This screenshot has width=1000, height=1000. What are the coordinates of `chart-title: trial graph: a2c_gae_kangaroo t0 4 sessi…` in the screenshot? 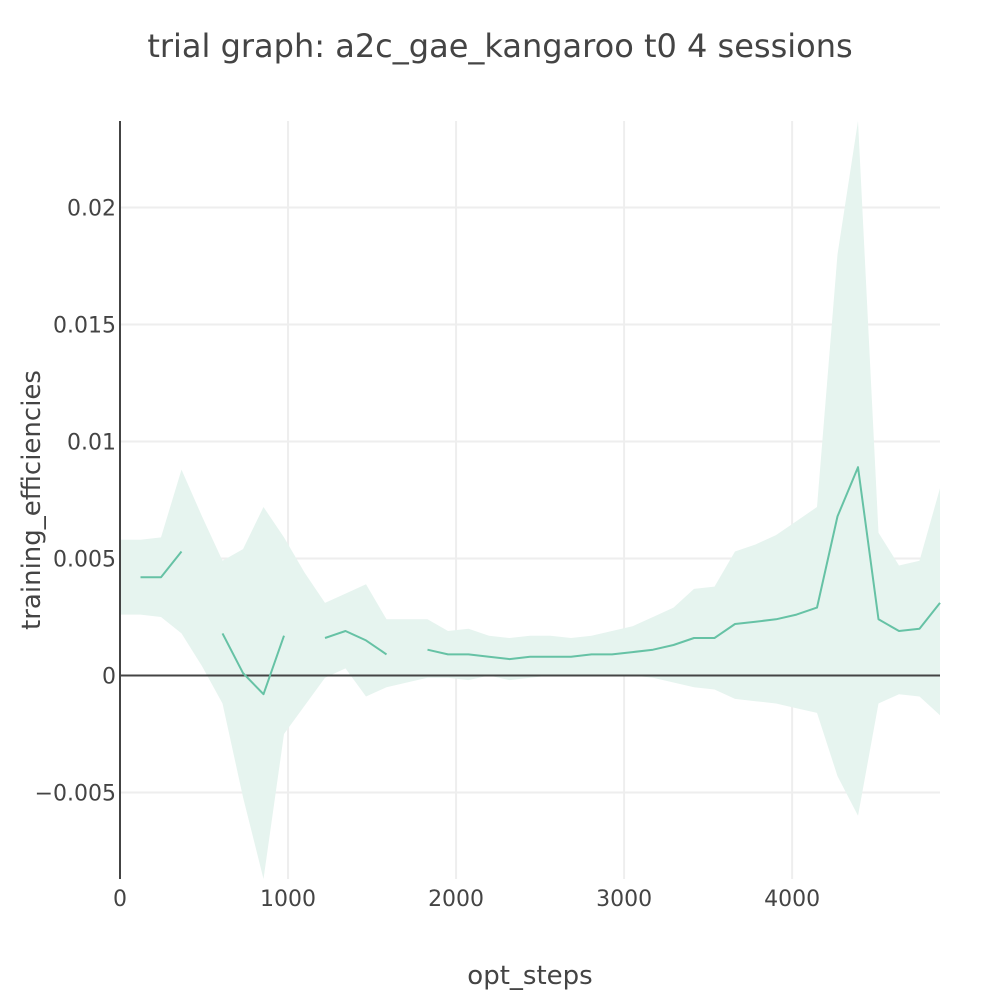 It's located at (500, 46).